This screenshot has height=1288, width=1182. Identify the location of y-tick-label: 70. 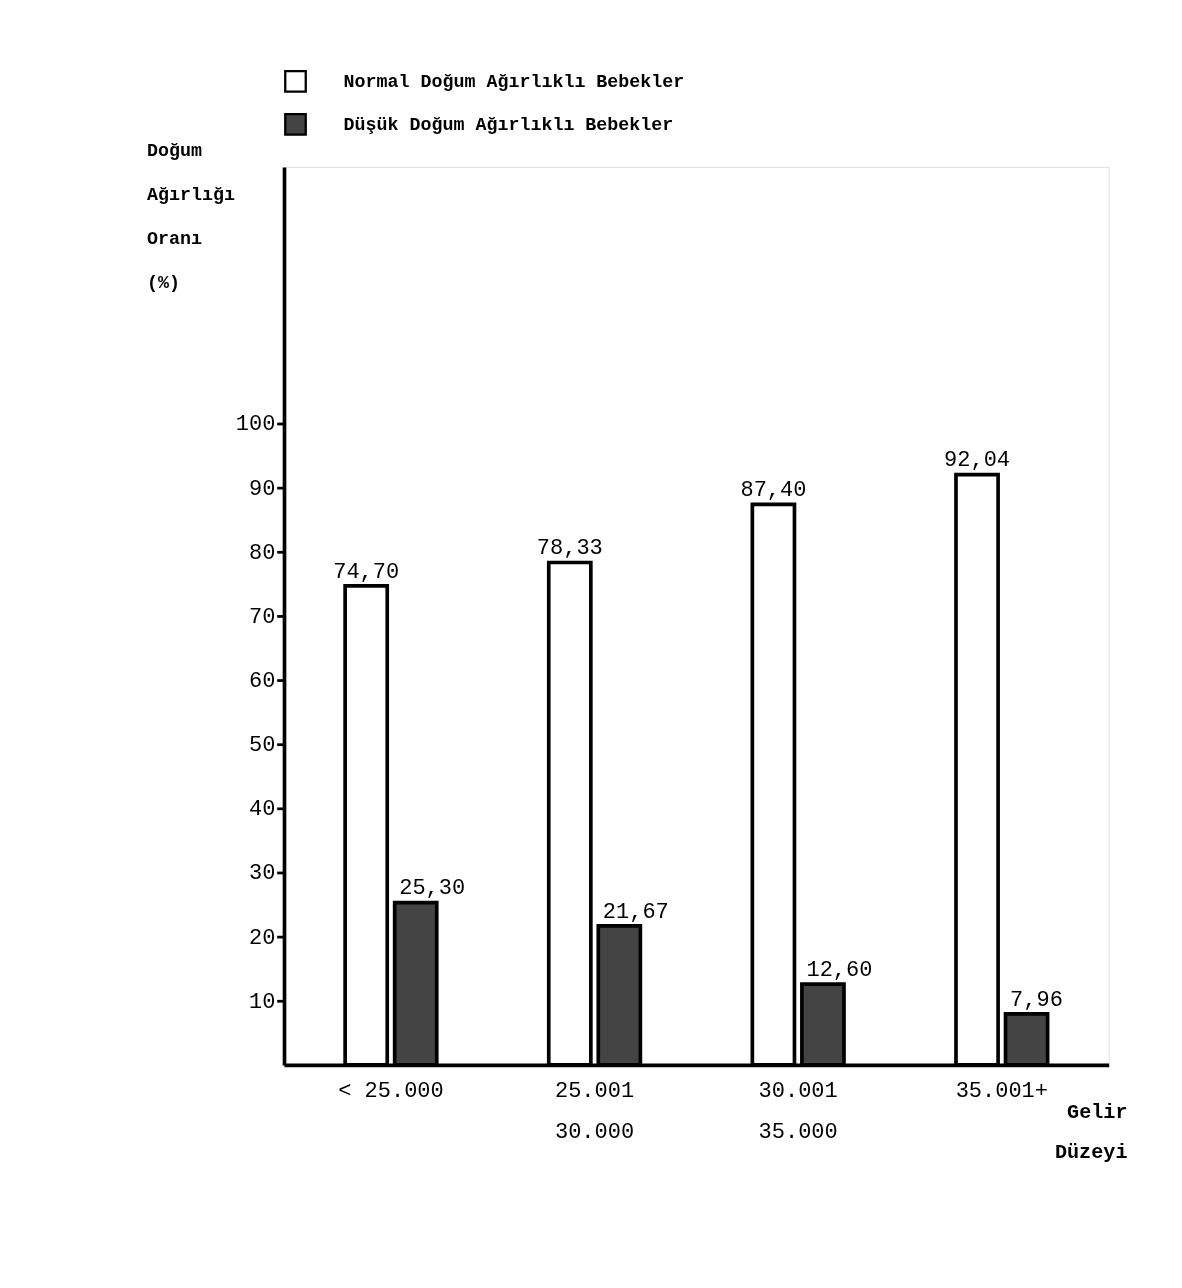
(262, 617).